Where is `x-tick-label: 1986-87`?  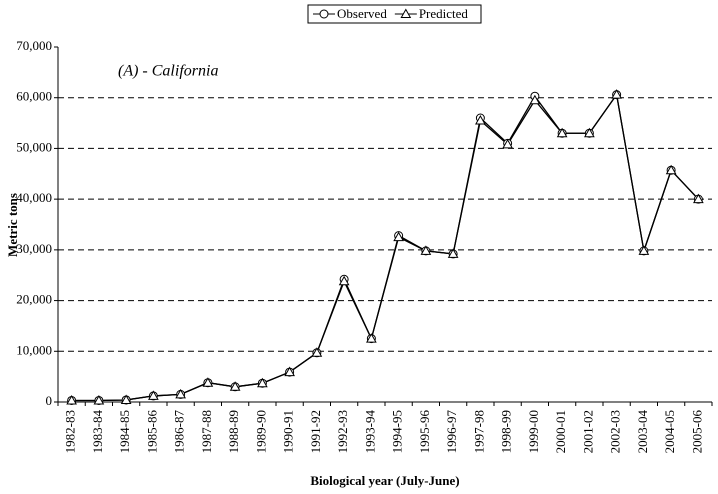 x-tick-label: 1986-87 is located at coordinates (179, 432).